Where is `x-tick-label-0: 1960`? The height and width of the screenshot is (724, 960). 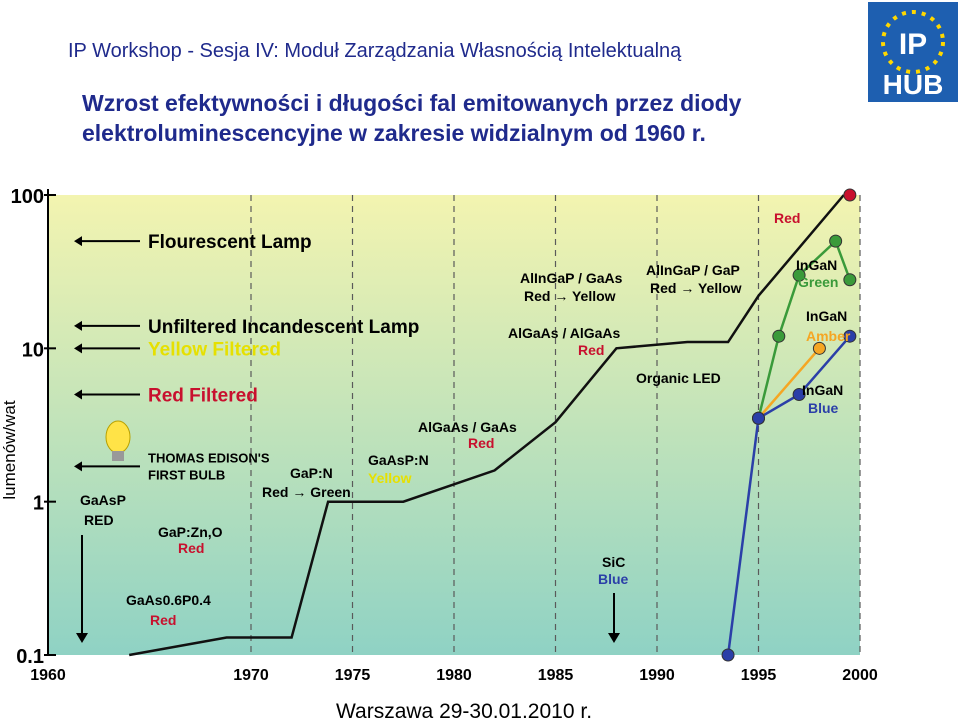 x-tick-label-0: 1960 is located at coordinates (48, 675).